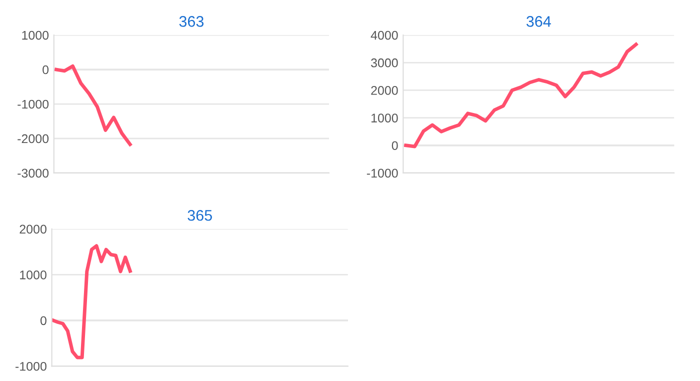  What do you see at coordinates (200, 215) in the screenshot?
I see `chart-title: 365` at bounding box center [200, 215].